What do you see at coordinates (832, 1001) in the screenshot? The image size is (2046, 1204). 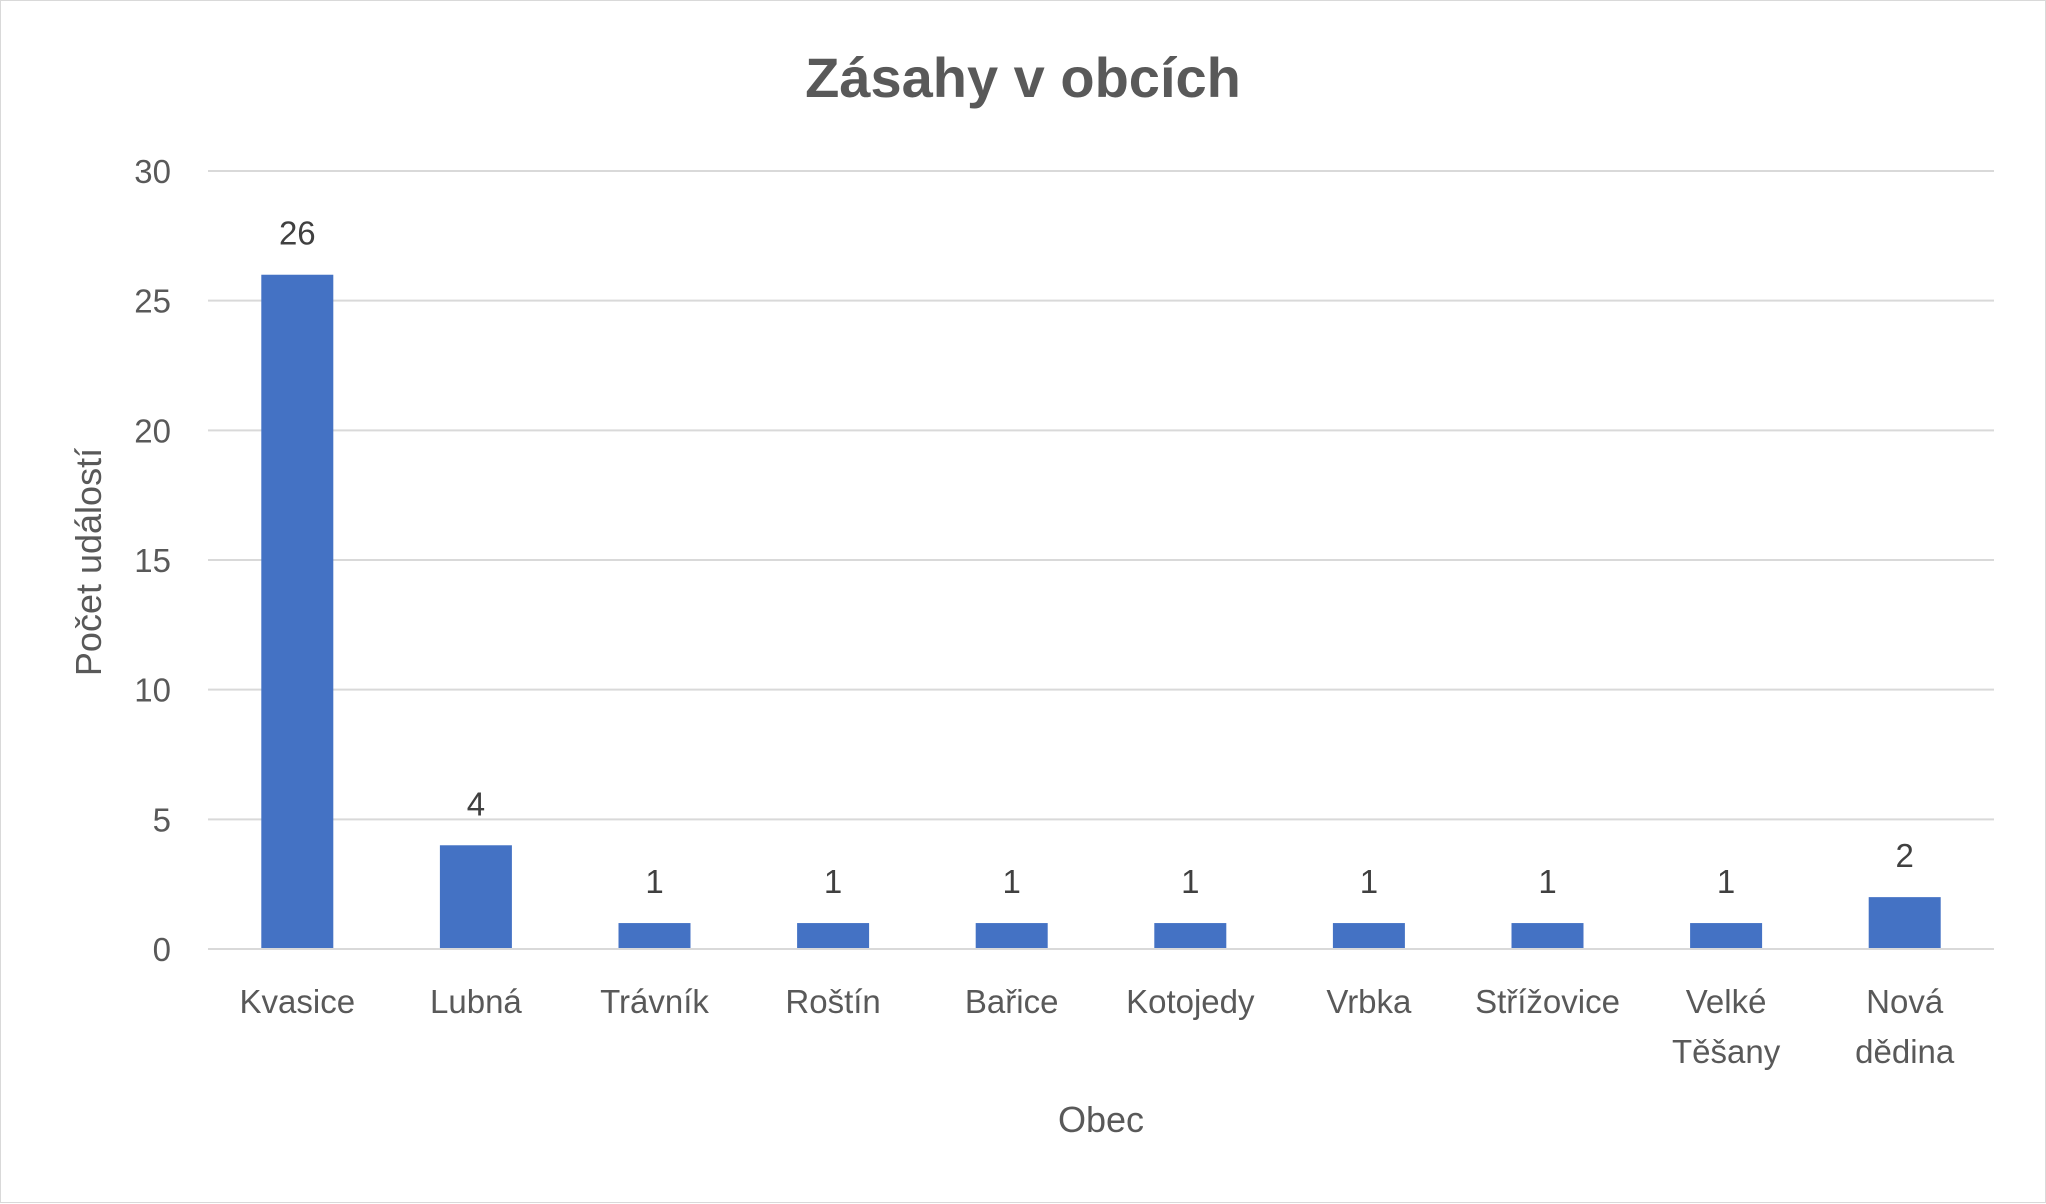 I see `x-tick-label: Roštín` at bounding box center [832, 1001].